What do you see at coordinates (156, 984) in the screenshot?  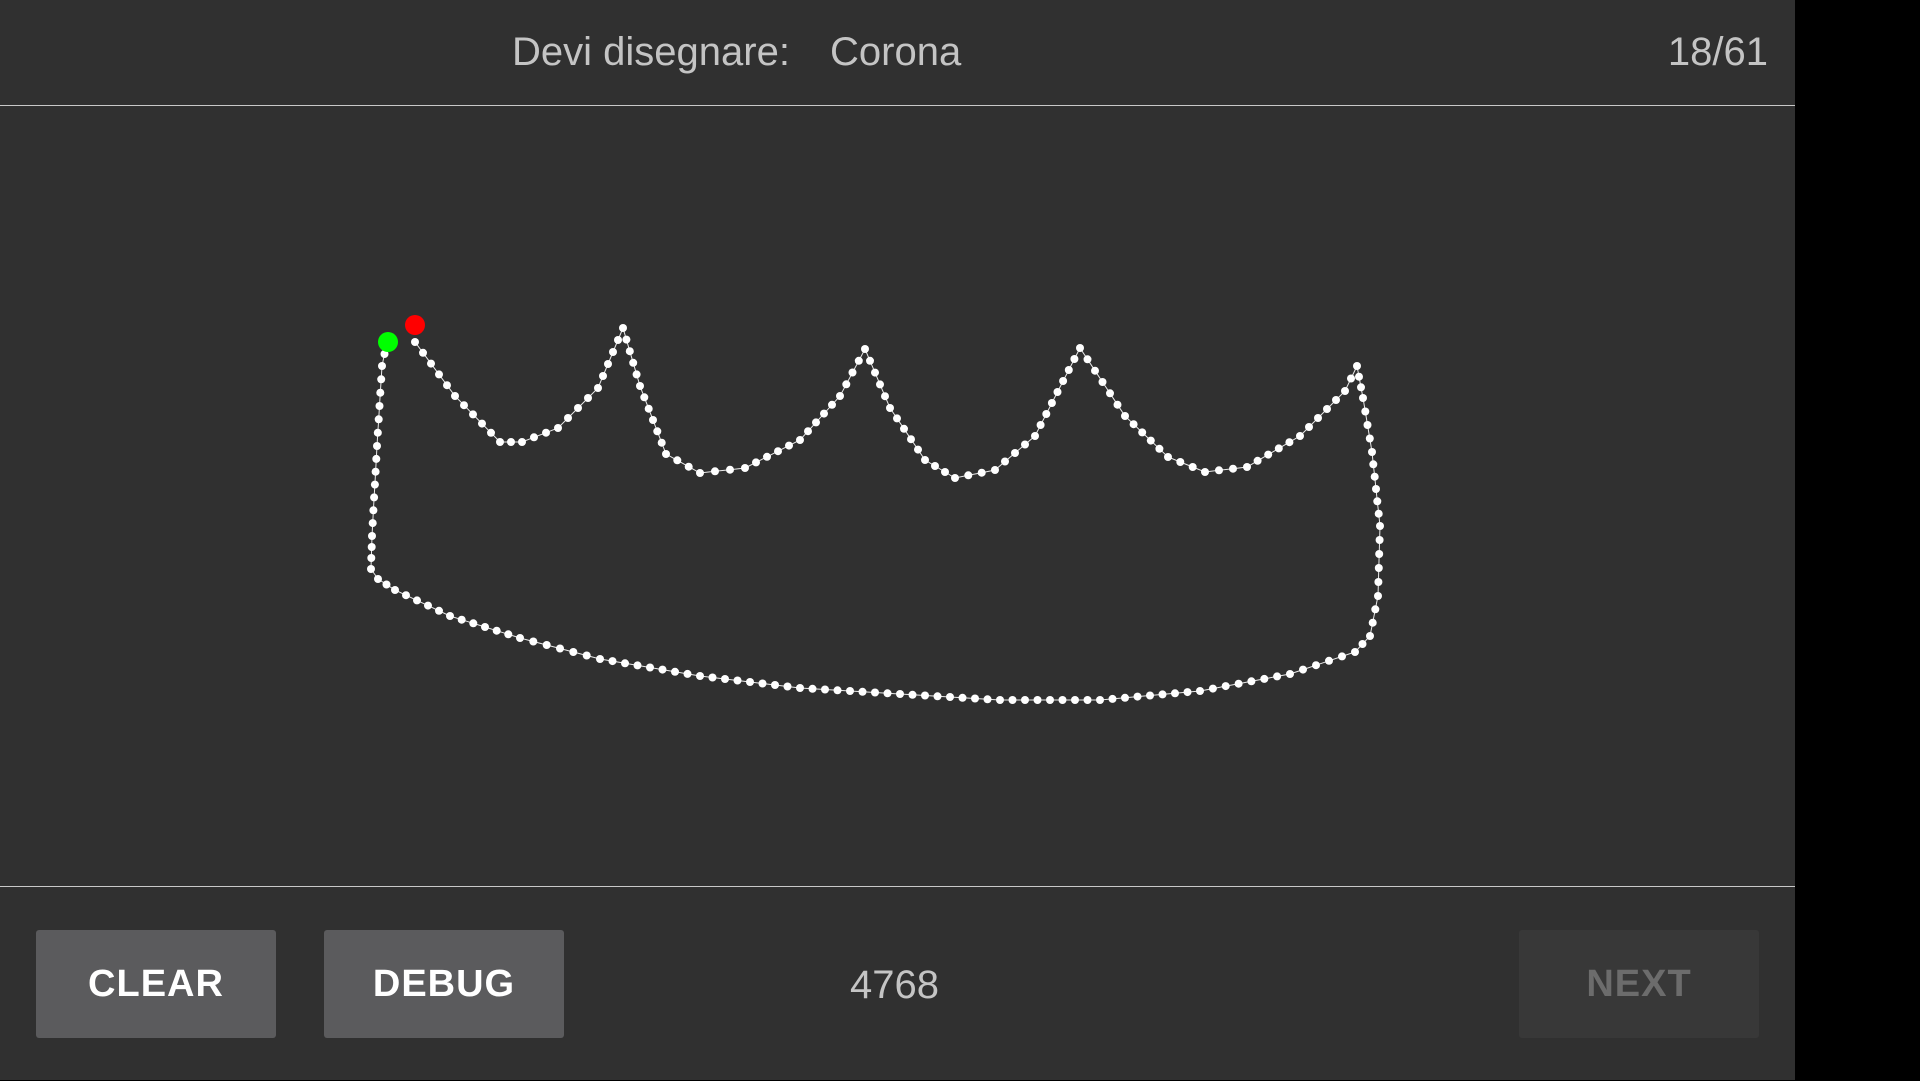 I see `clear-button: CLEAR` at bounding box center [156, 984].